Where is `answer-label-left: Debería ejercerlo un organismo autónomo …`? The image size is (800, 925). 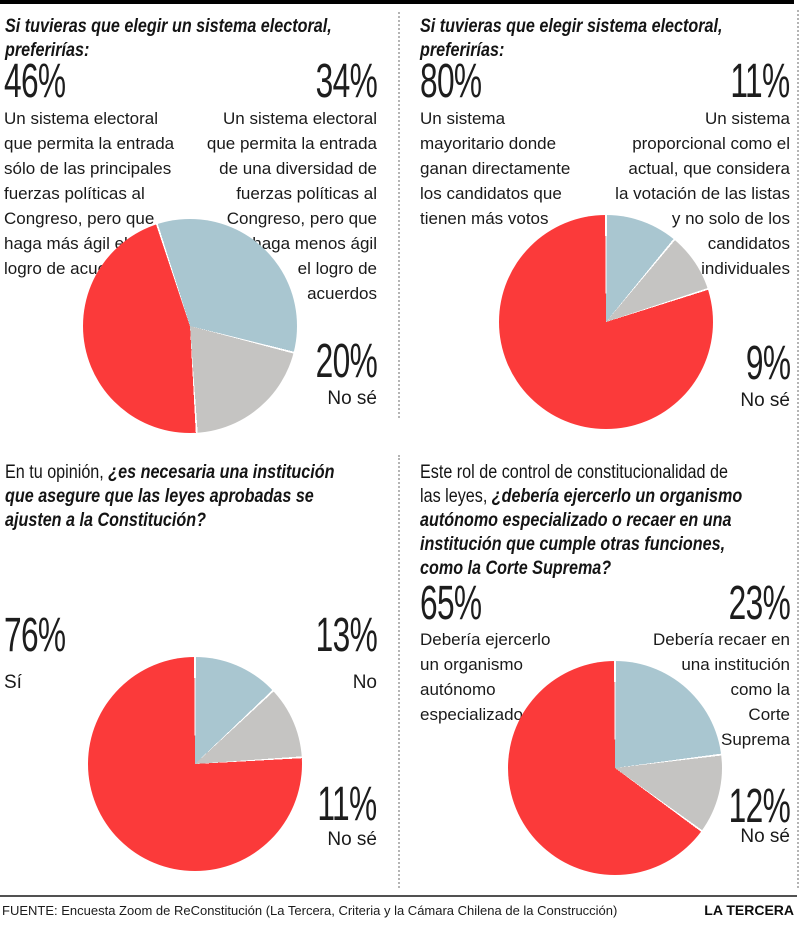 answer-label-left: Debería ejercerlo un organismo autónomo … is located at coordinates (485, 677).